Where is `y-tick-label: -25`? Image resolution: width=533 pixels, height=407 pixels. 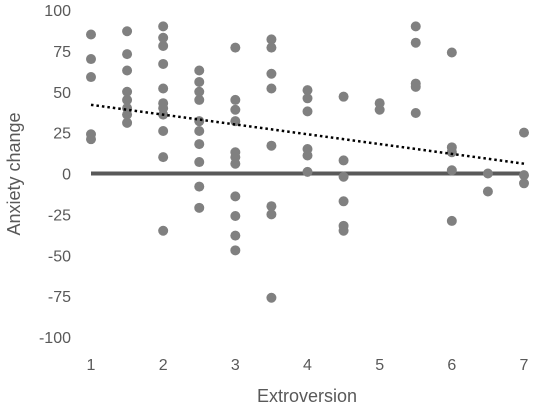
y-tick-label: -25 is located at coordinates (59, 215).